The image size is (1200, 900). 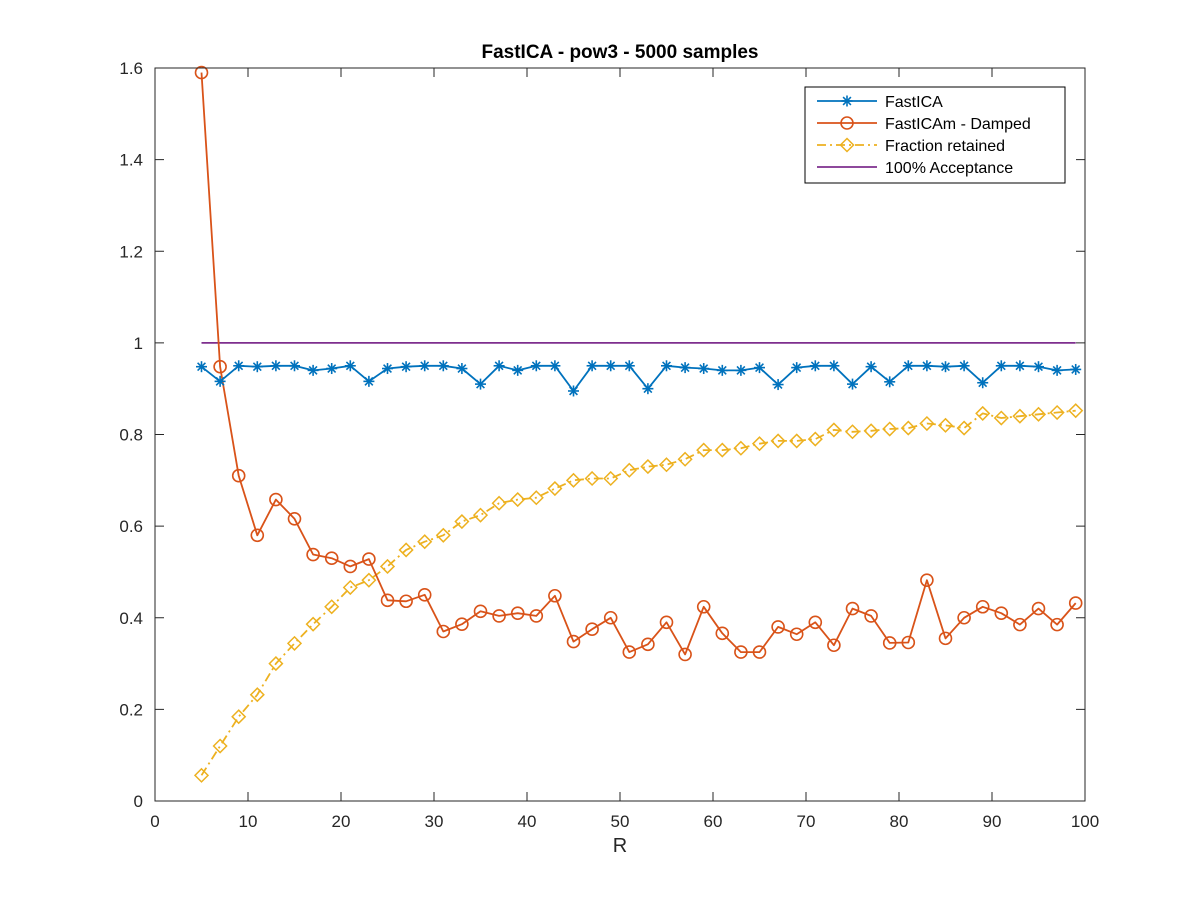 What do you see at coordinates (620, 821) in the screenshot?
I see `x-tick-label-5: 50` at bounding box center [620, 821].